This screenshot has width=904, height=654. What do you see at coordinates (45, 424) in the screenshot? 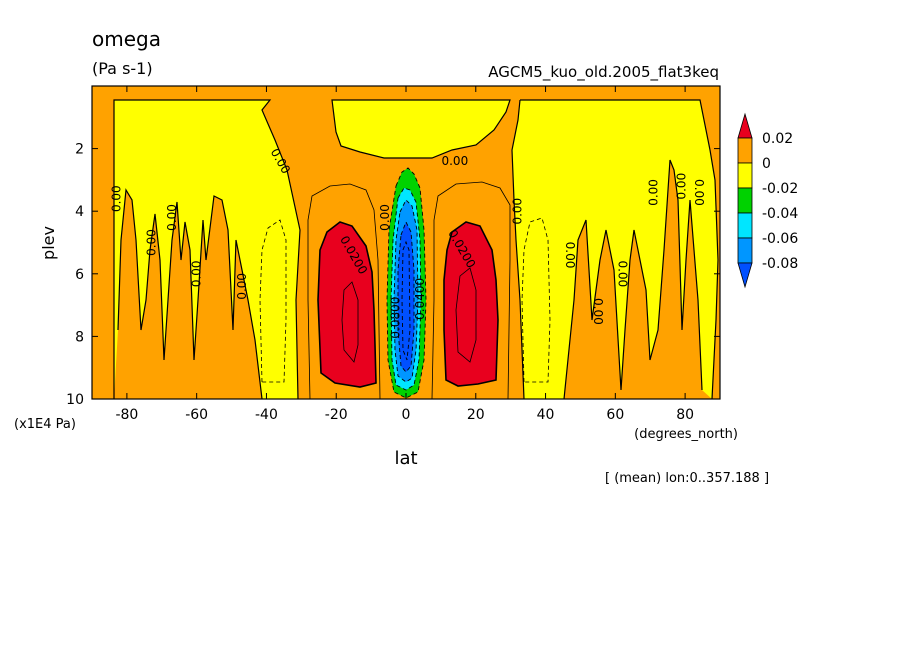
I see `y-units-label: (x1E4 Pa)` at bounding box center [45, 424].